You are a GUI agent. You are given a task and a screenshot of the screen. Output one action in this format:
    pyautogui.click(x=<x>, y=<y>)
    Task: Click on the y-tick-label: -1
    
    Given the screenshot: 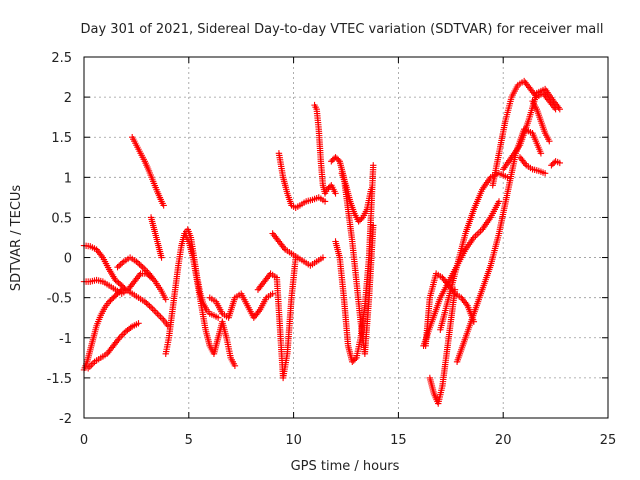 What is the action you would take?
    pyautogui.click(x=65, y=339)
    